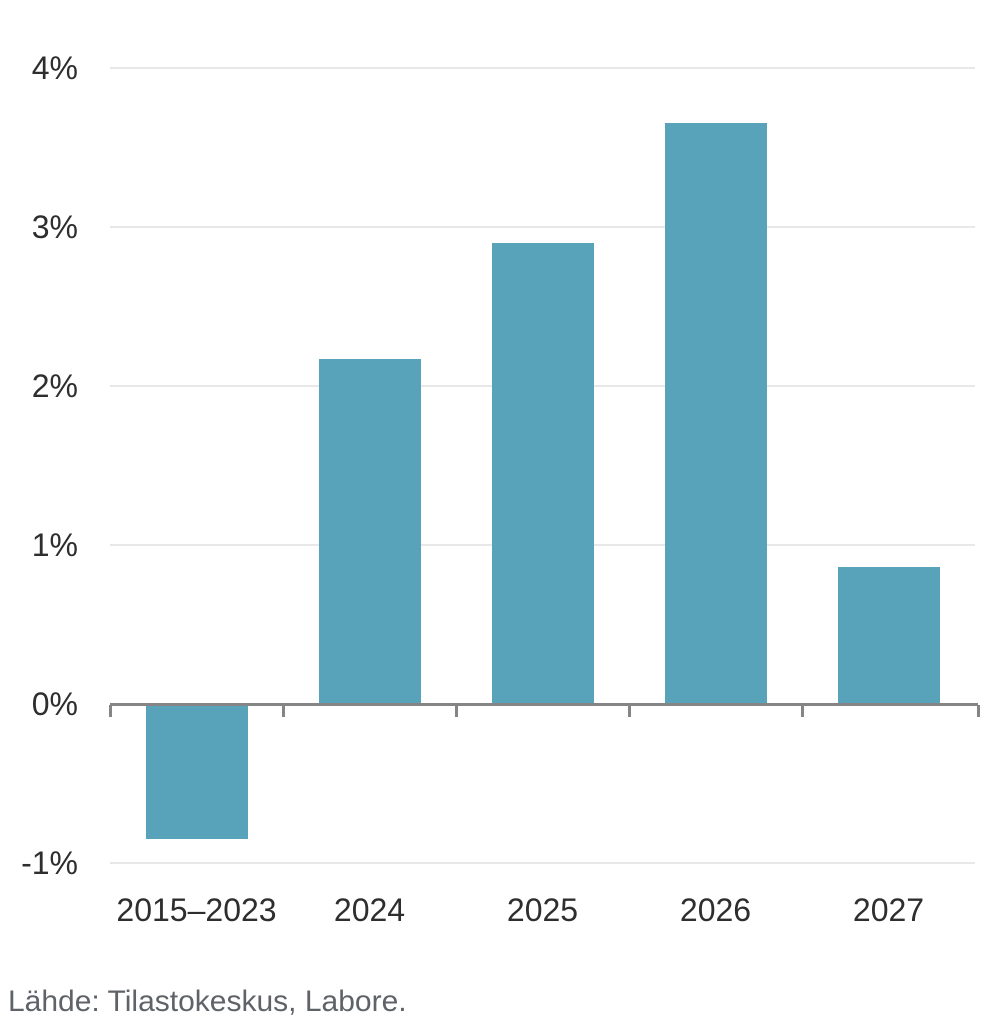 This screenshot has height=1024, width=999. What do you see at coordinates (369, 910) in the screenshot?
I see `x-axis-tick-label: 2024` at bounding box center [369, 910].